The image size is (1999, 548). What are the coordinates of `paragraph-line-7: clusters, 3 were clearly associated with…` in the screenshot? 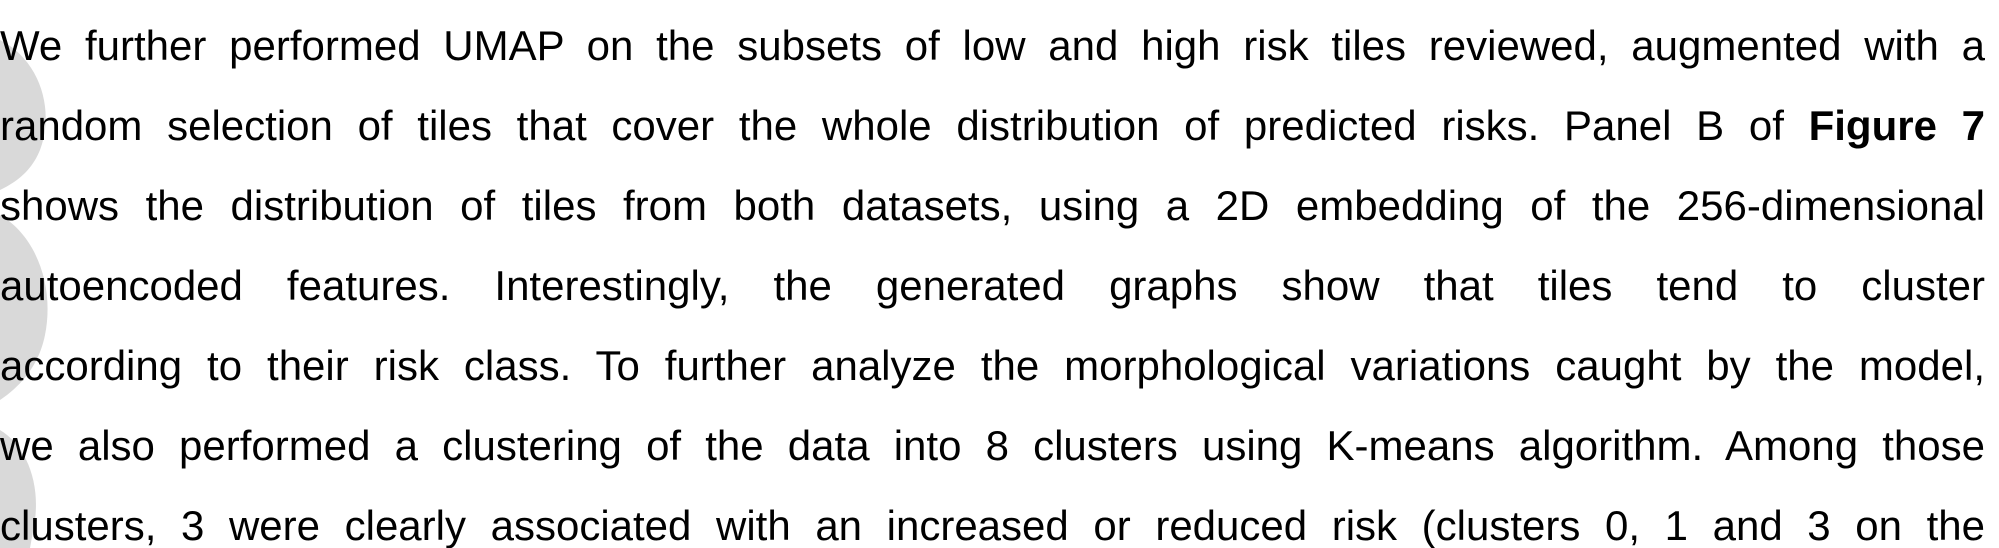 It's located at (992, 525).